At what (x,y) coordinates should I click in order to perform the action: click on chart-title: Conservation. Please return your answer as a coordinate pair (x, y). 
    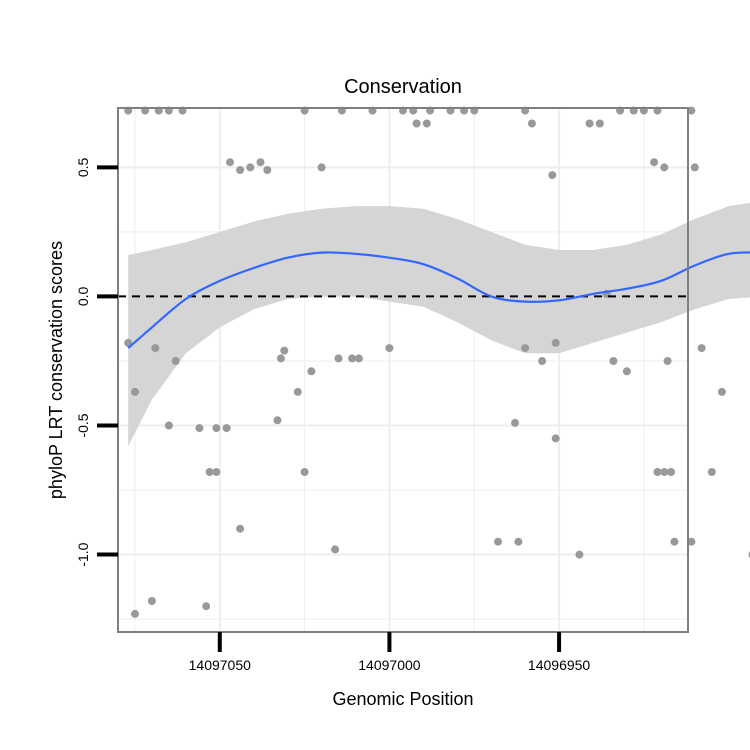
    Looking at the image, I should click on (403, 87).